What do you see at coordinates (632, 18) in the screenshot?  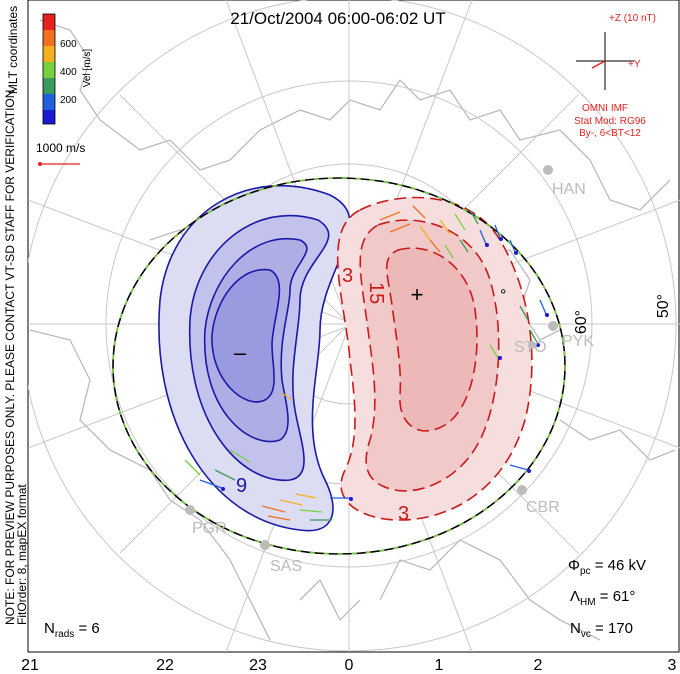 I see `imf-bz-label: +Z (10 nT)` at bounding box center [632, 18].